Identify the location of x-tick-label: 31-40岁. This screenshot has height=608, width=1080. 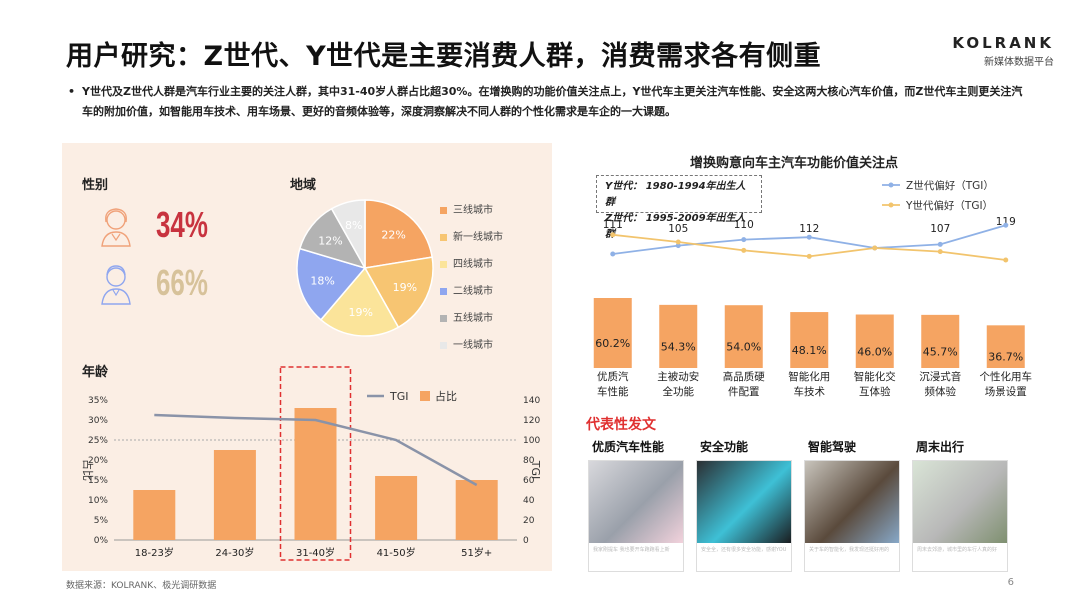
(315, 552).